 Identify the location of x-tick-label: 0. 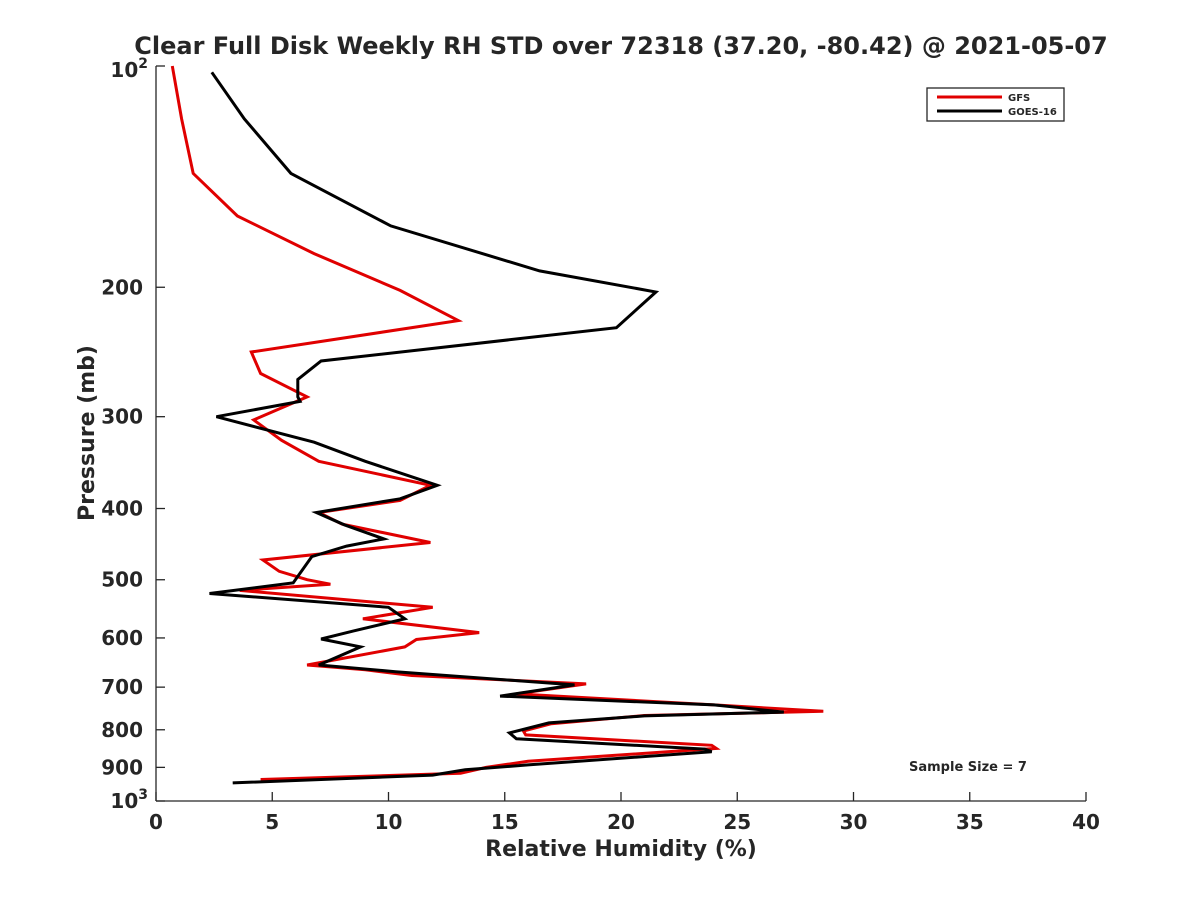
(156, 822).